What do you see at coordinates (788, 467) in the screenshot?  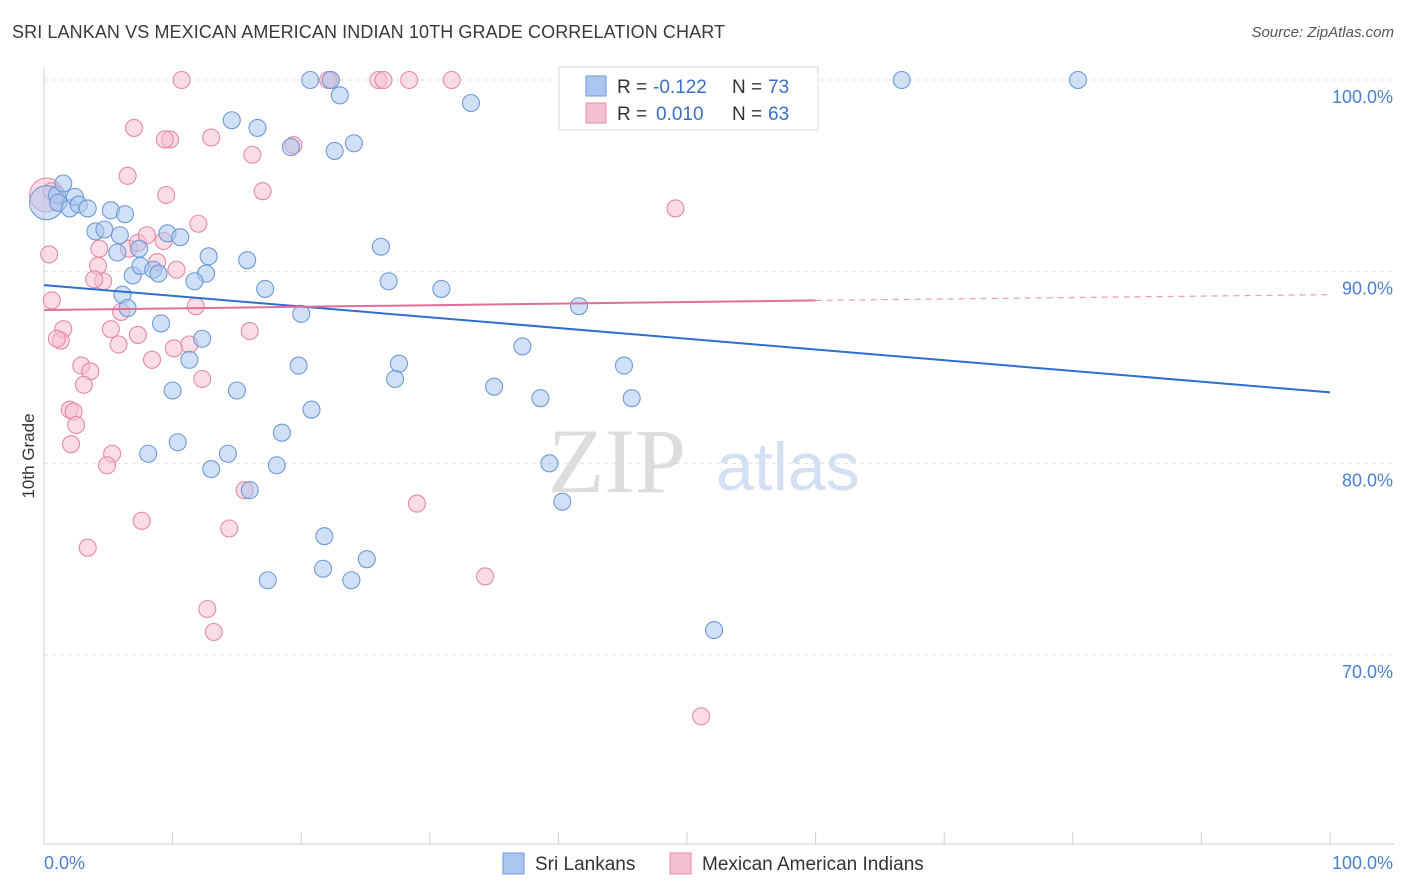 I see `watermark-atlas: atlas` at bounding box center [788, 467].